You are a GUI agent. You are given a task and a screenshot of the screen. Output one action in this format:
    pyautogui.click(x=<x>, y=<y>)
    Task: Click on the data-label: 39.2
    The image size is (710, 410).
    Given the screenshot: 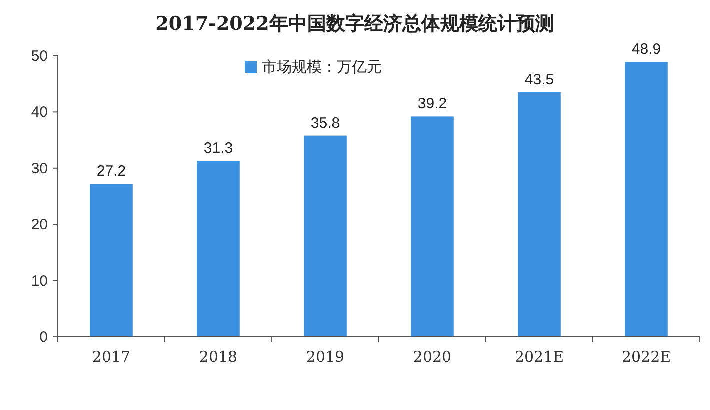 What is the action you would take?
    pyautogui.click(x=433, y=104)
    